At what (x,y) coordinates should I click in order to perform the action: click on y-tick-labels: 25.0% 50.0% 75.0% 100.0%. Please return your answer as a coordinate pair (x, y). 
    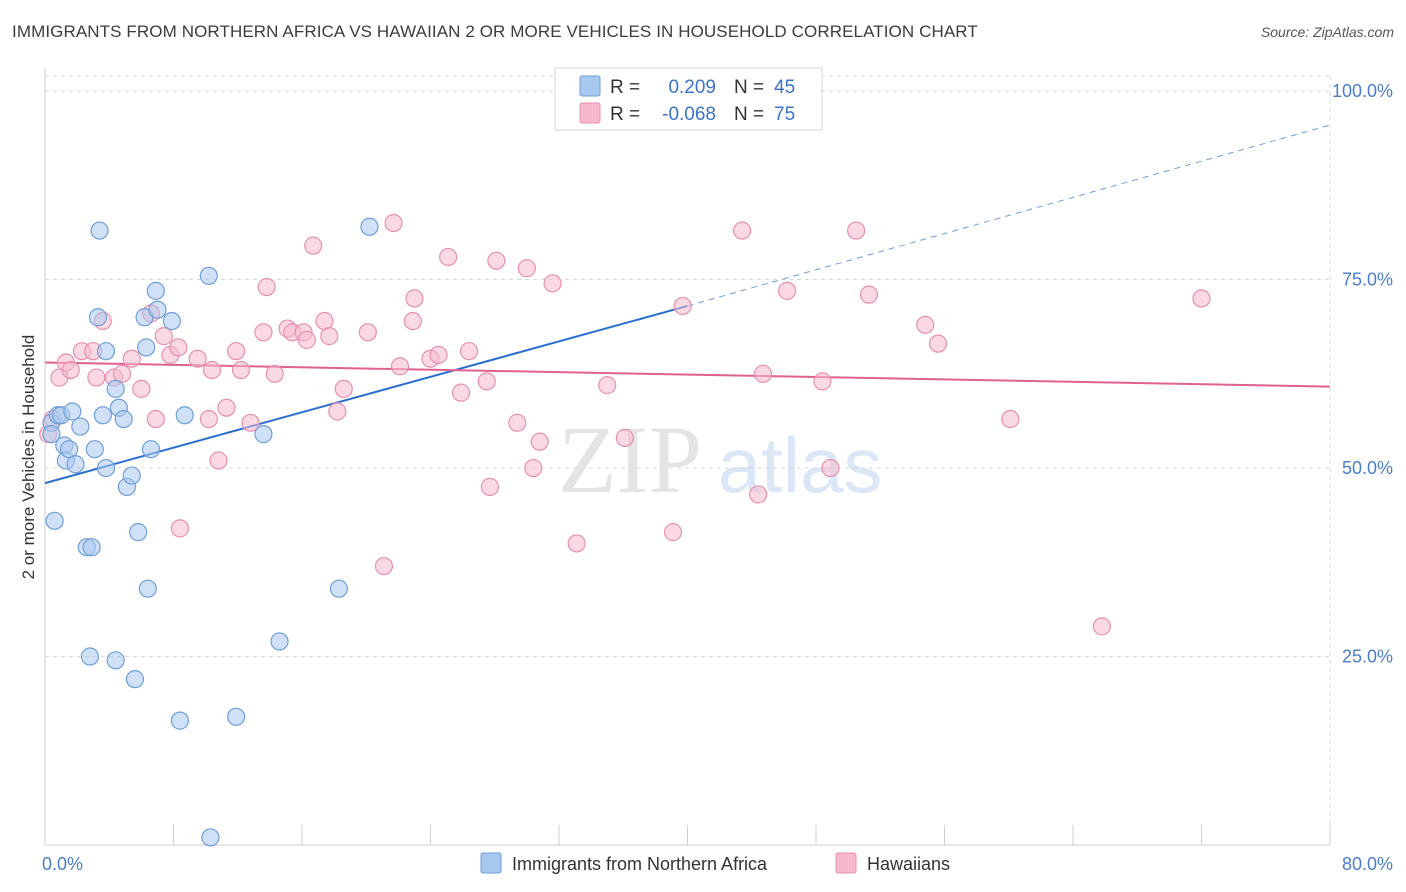
    Looking at the image, I should click on (1362, 373).